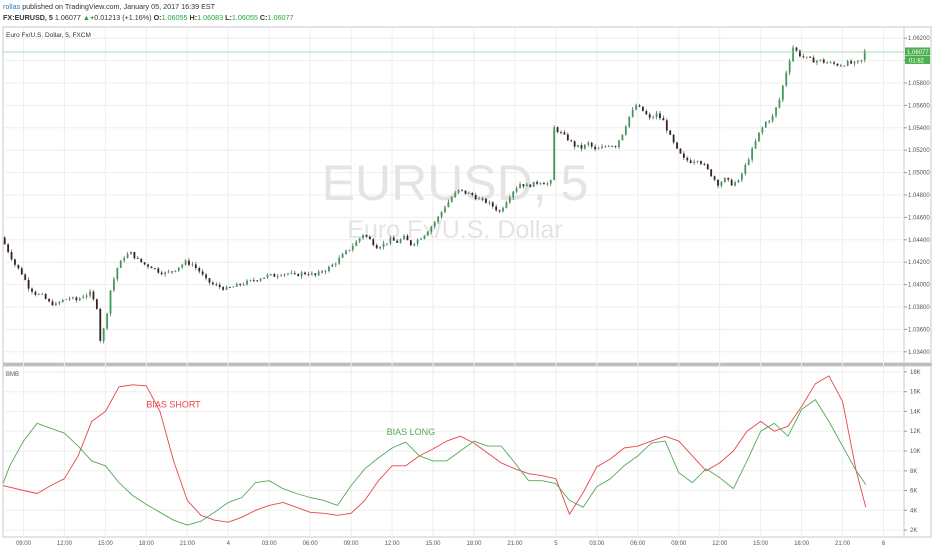  What do you see at coordinates (913, 492) in the screenshot?
I see `indicator-tick-label: 6K` at bounding box center [913, 492].